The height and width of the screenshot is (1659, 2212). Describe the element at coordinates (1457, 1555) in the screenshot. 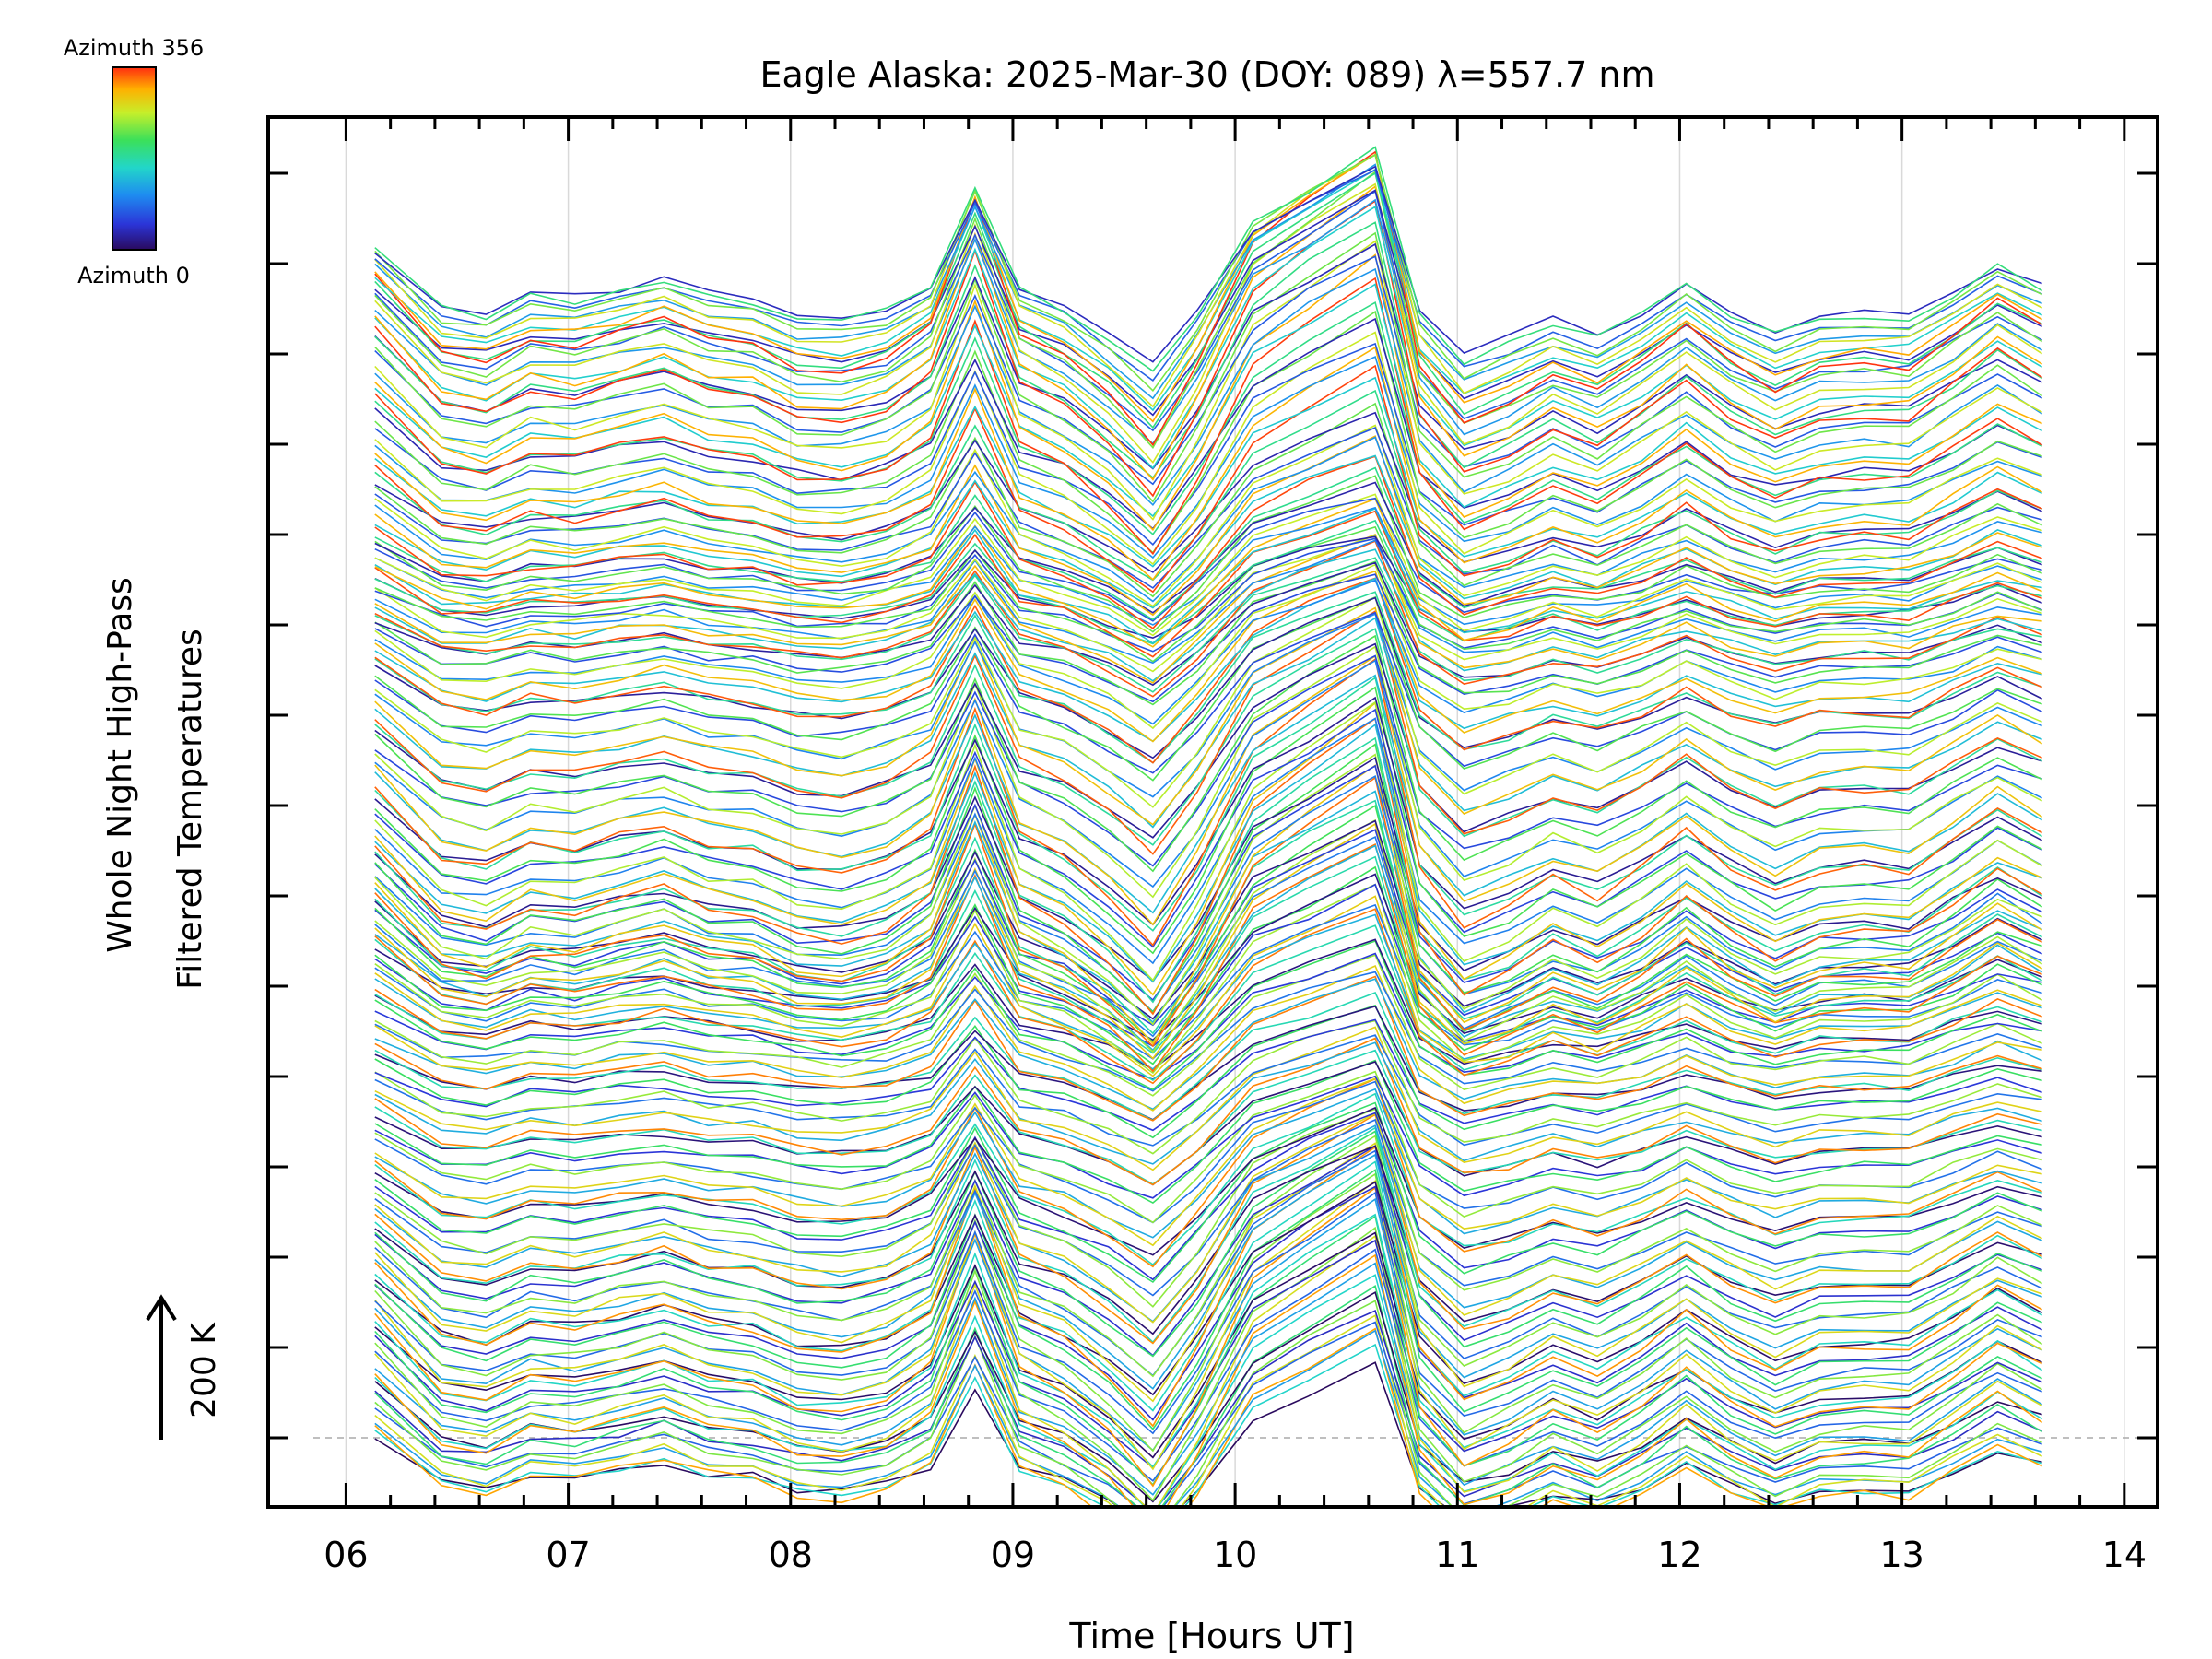

I see `x-tick-label-11: 11` at that location.